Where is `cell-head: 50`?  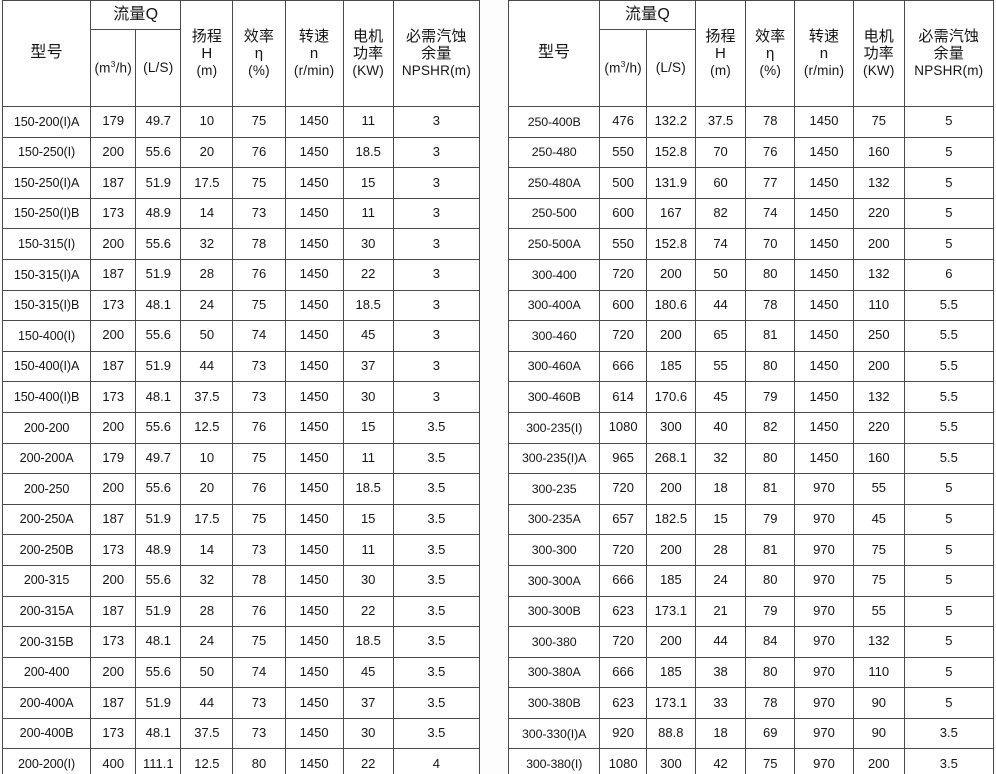
cell-head: 50 is located at coordinates (207, 672).